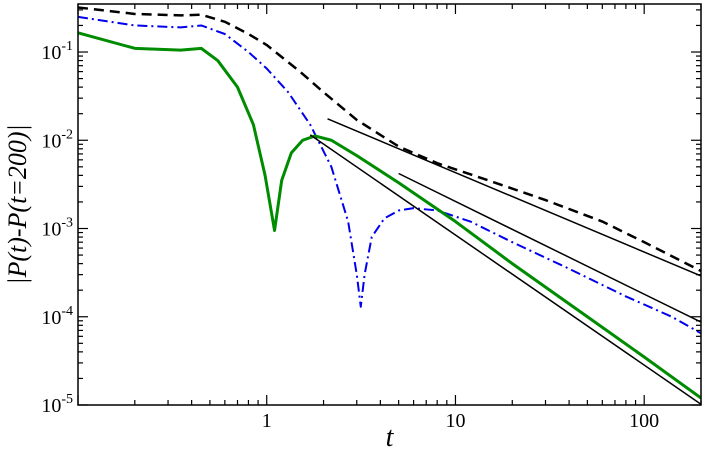  Describe the element at coordinates (644, 421) in the screenshot. I see `x-tick-label: 100` at that location.